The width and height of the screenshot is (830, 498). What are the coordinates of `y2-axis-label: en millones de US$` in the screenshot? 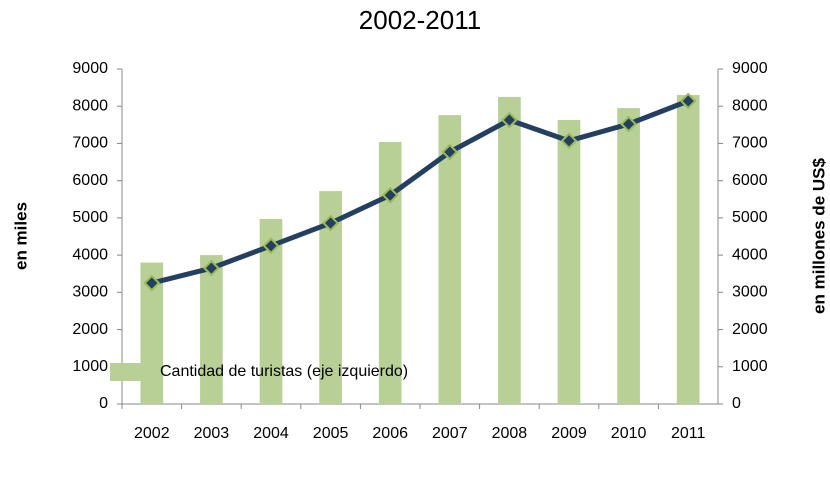 It's located at (818, 236).